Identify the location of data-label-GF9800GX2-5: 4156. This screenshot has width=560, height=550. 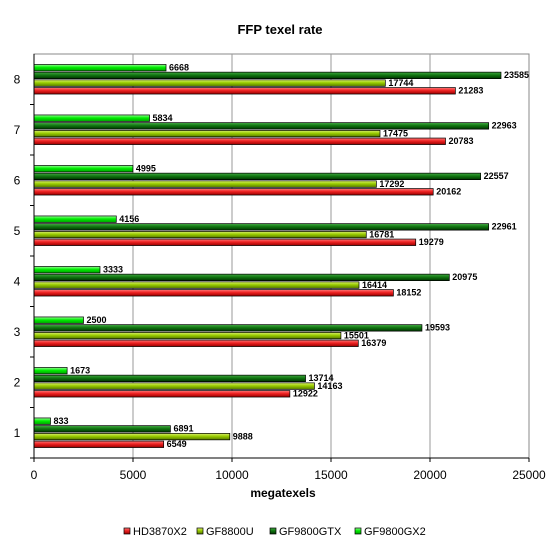
(129, 219).